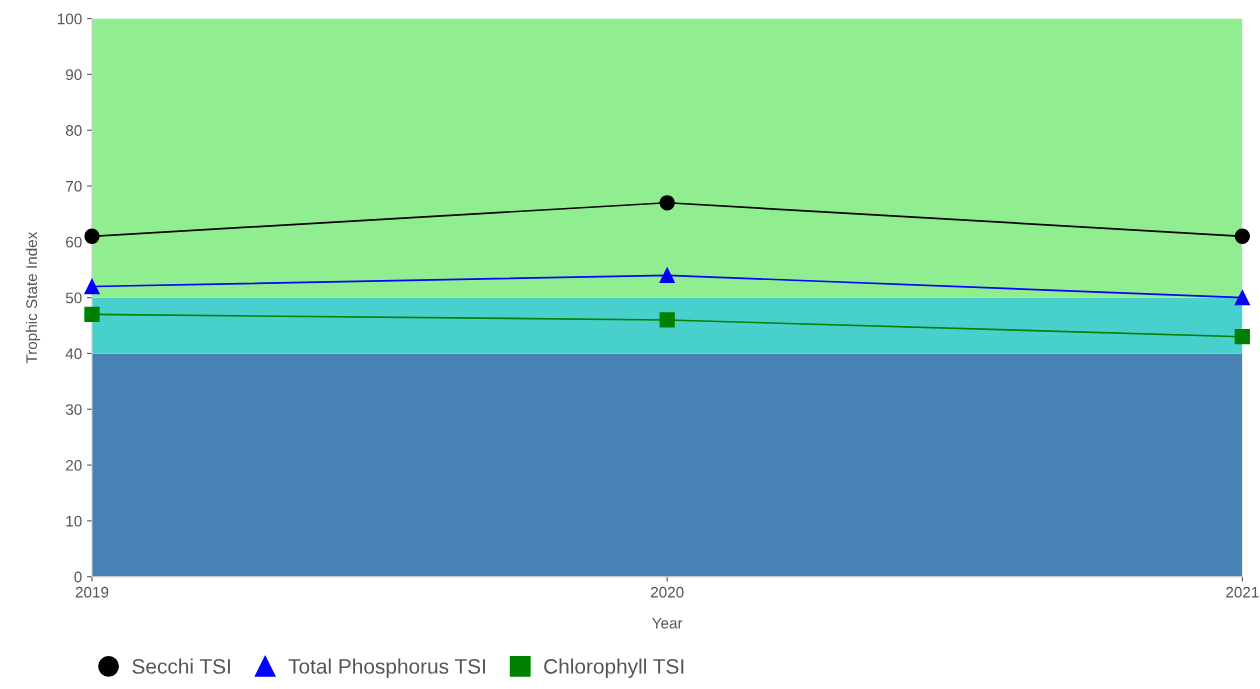 Image resolution: width=1260 pixels, height=689 pixels. Describe the element at coordinates (73, 298) in the screenshot. I see `y-tick-label: 50` at that location.